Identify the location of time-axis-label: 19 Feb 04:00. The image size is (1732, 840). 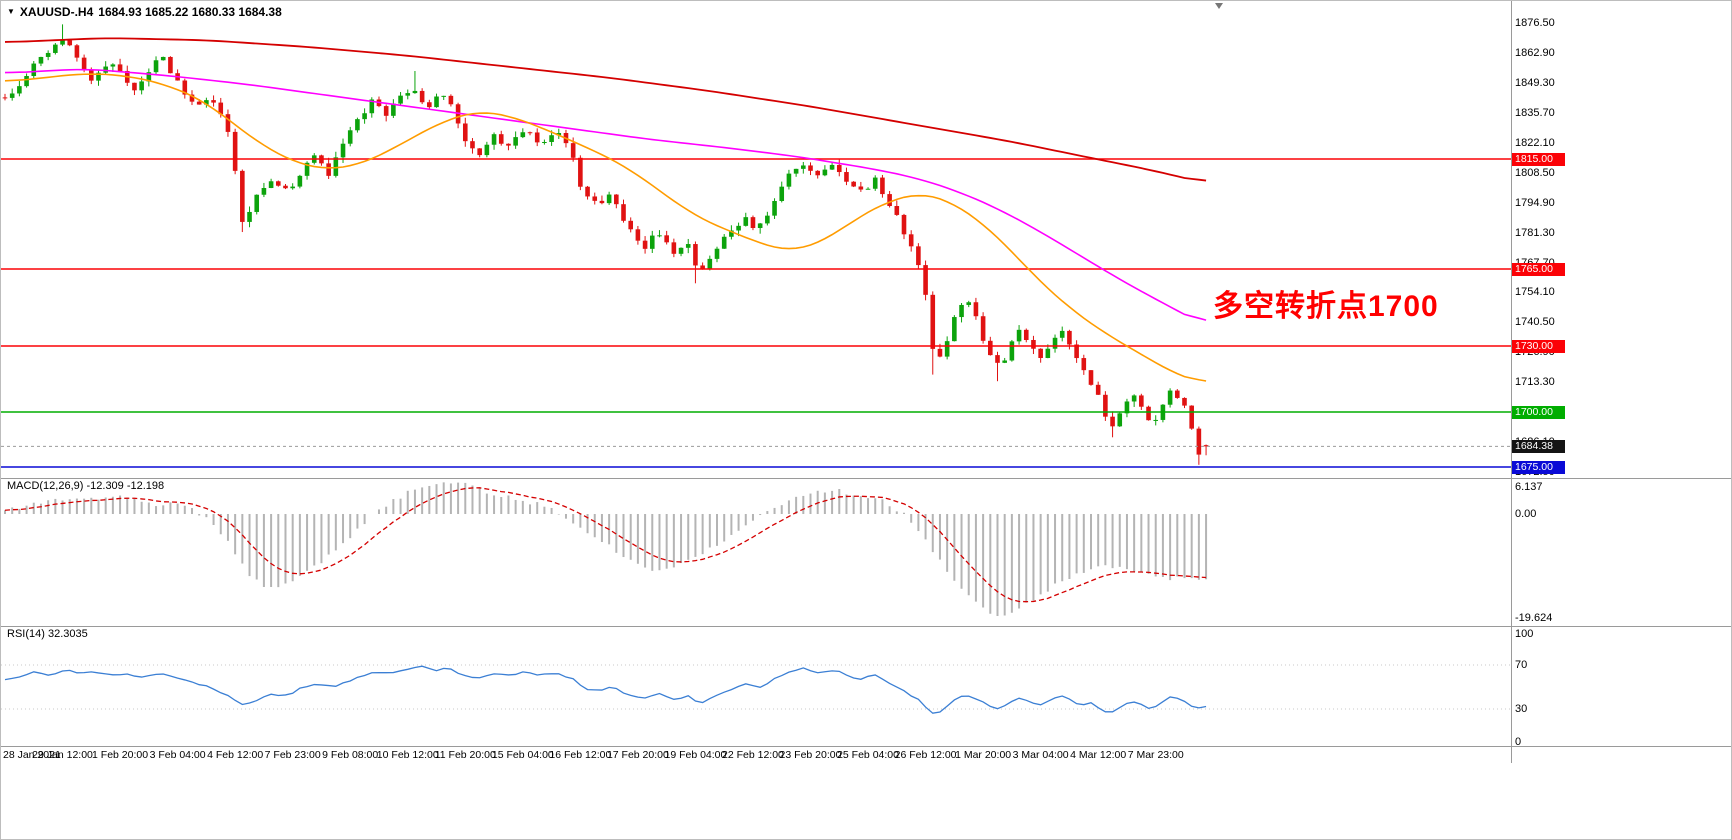
(695, 755).